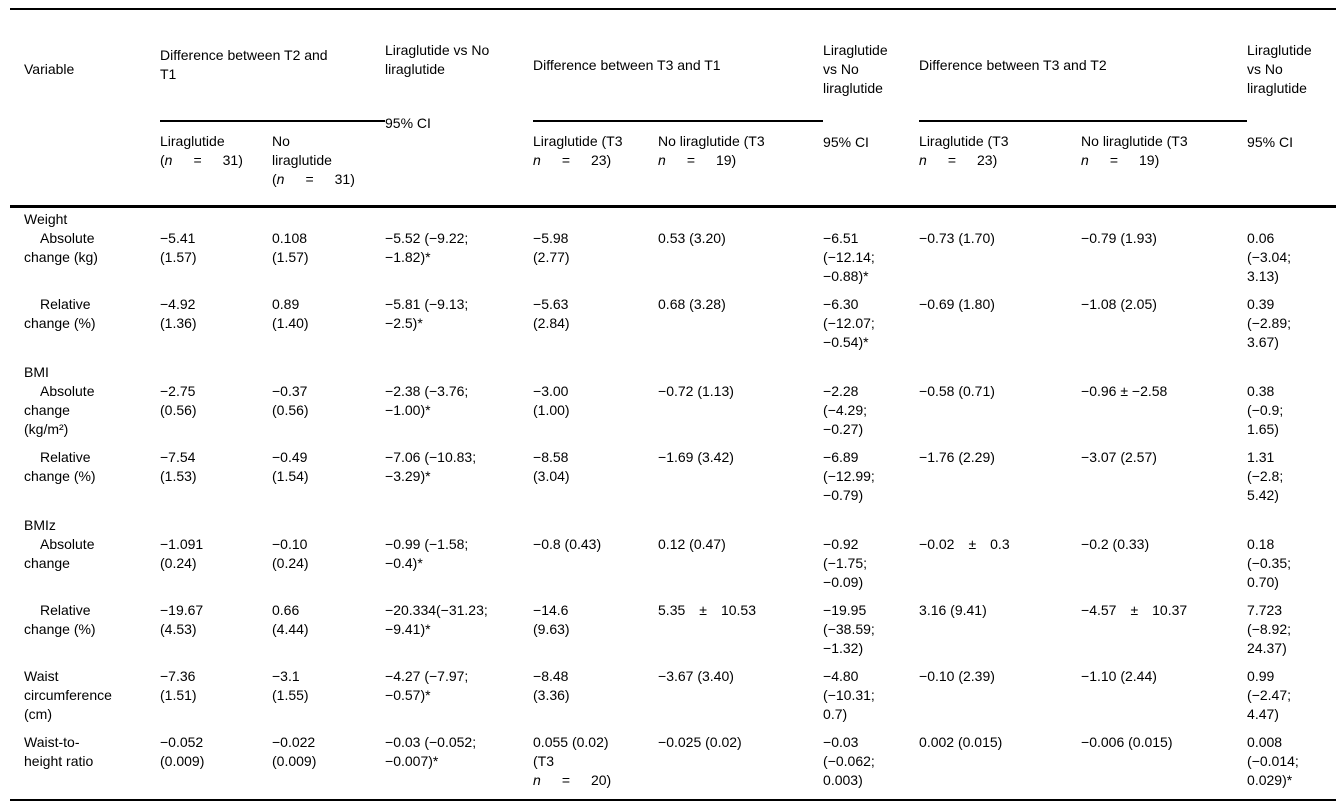 The width and height of the screenshot is (1344, 805). Describe the element at coordinates (845, 410) in the screenshot. I see `table-cell: −2.28 (−4.29; −0.27)` at that location.